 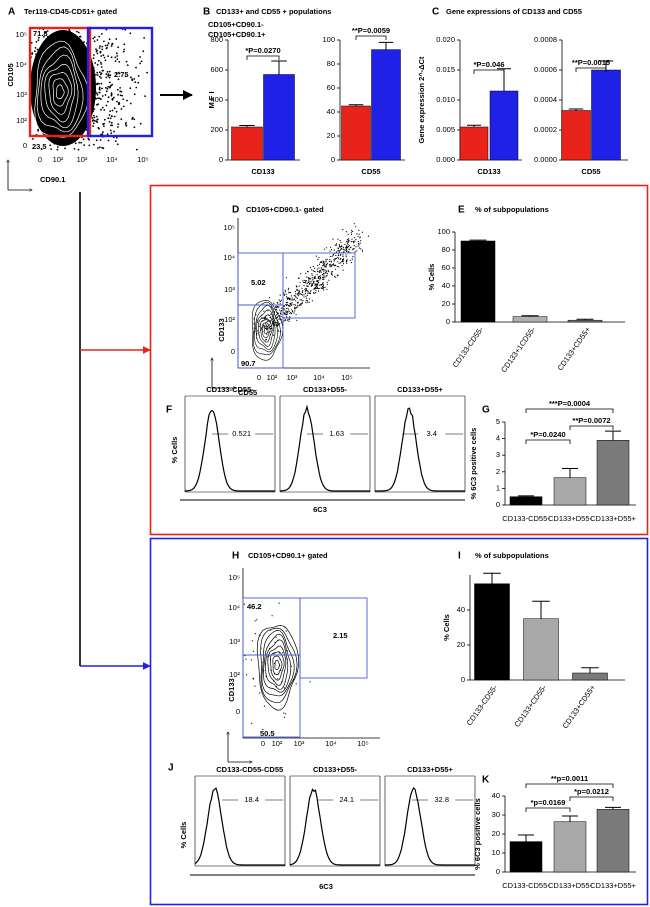 What do you see at coordinates (613, 518) in the screenshot?
I see `x-tick-label: CD133+D55+` at bounding box center [613, 518].